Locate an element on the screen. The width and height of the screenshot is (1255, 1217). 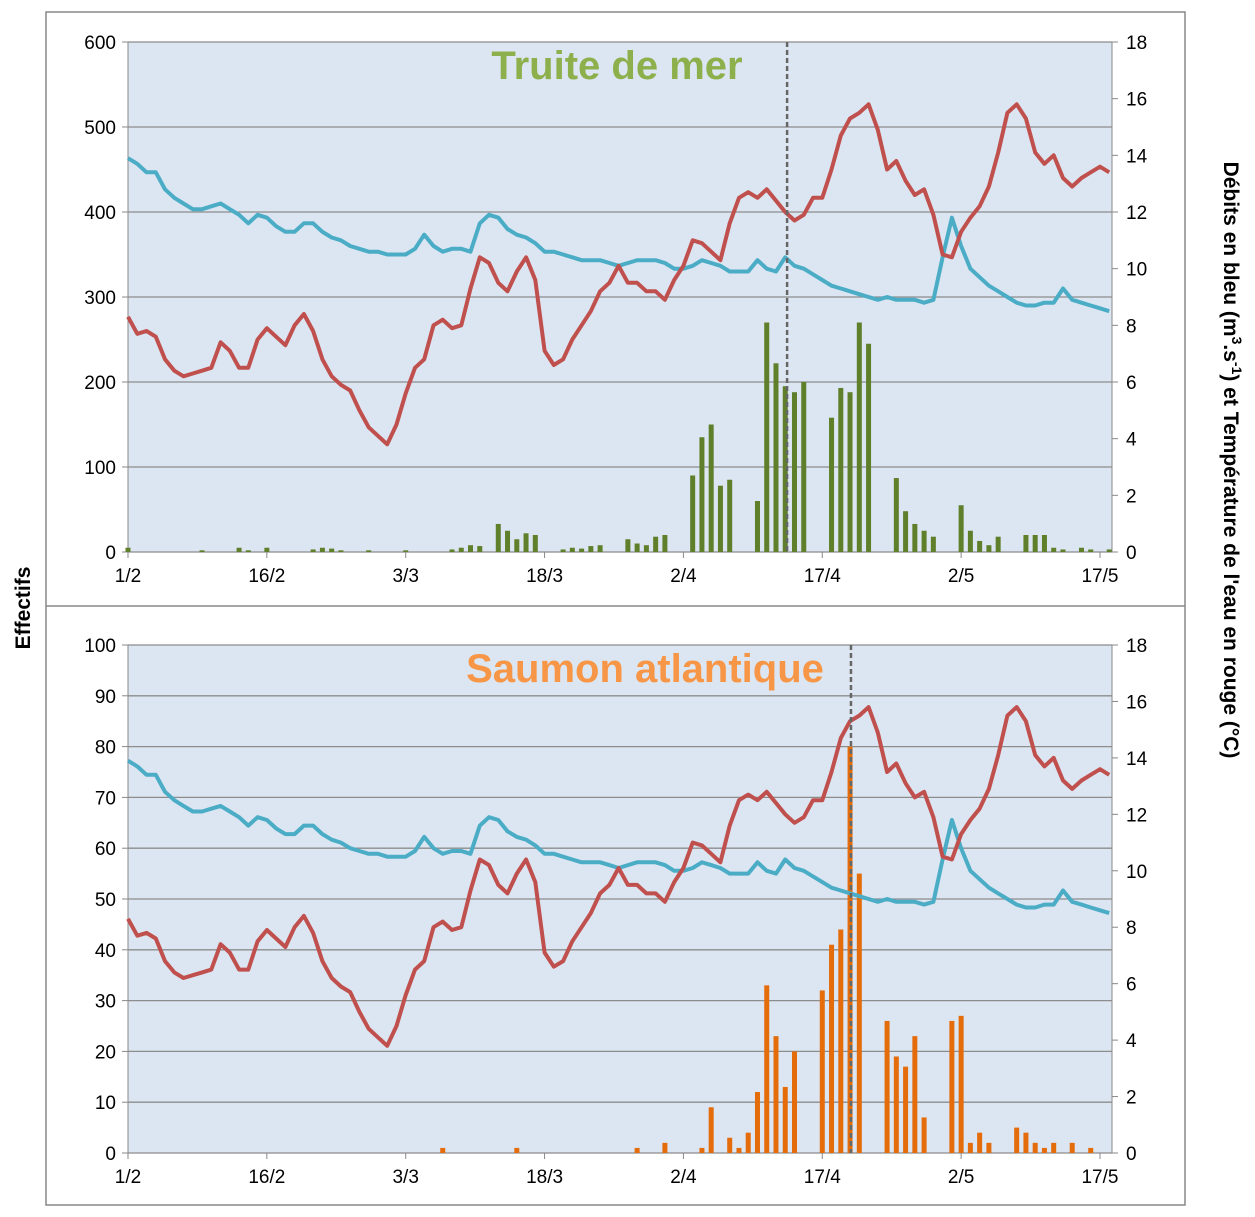
y-tick-label: 10 is located at coordinates (105, 1103).